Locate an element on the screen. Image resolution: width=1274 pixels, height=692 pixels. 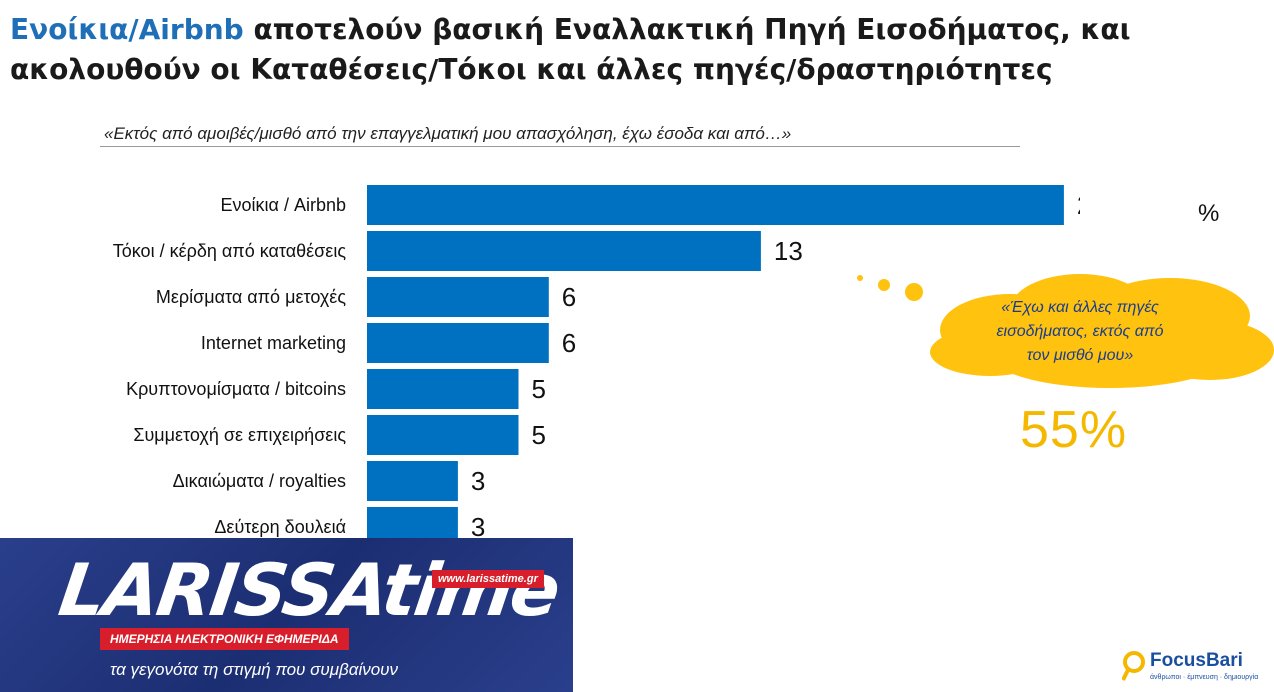
category-label: Μερίσματα από μετοχές is located at coordinates (251, 297).